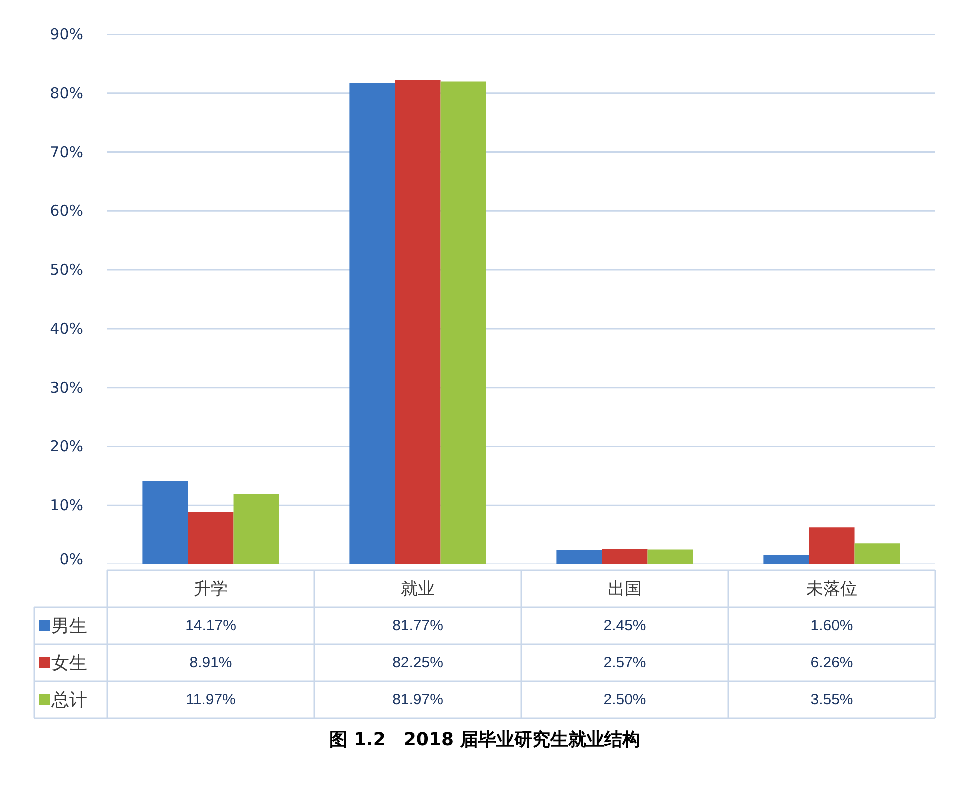  Describe the element at coordinates (67, 387) in the screenshot. I see `y-tick-label: 30%` at that location.